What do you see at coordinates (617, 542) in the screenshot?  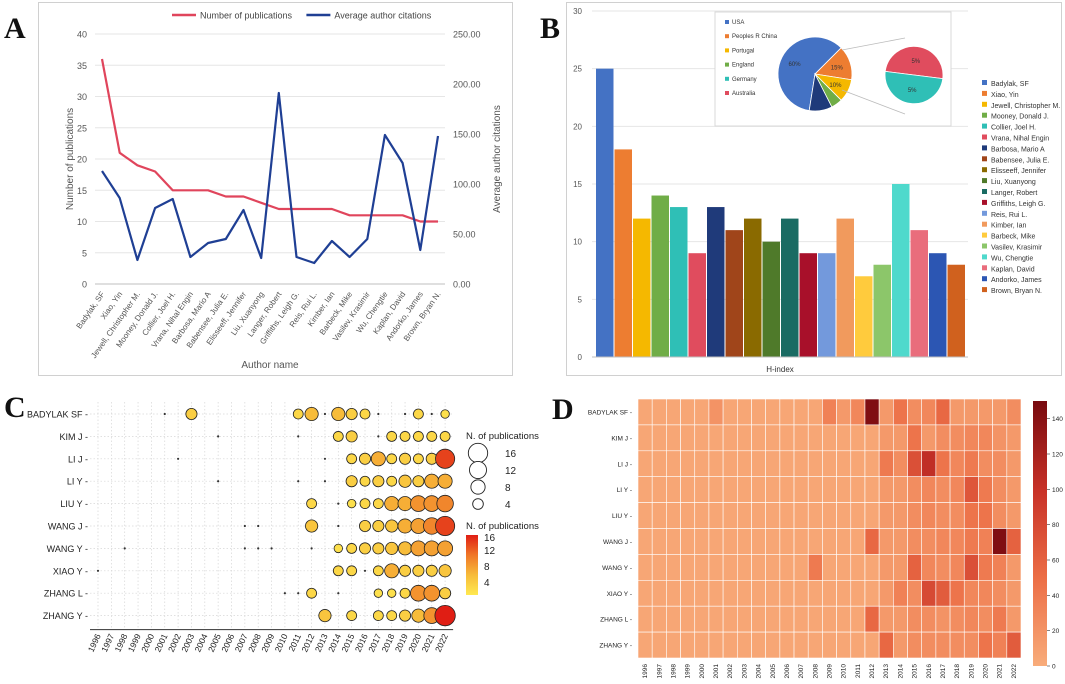 I see `row-label: WANG J -` at bounding box center [617, 542].